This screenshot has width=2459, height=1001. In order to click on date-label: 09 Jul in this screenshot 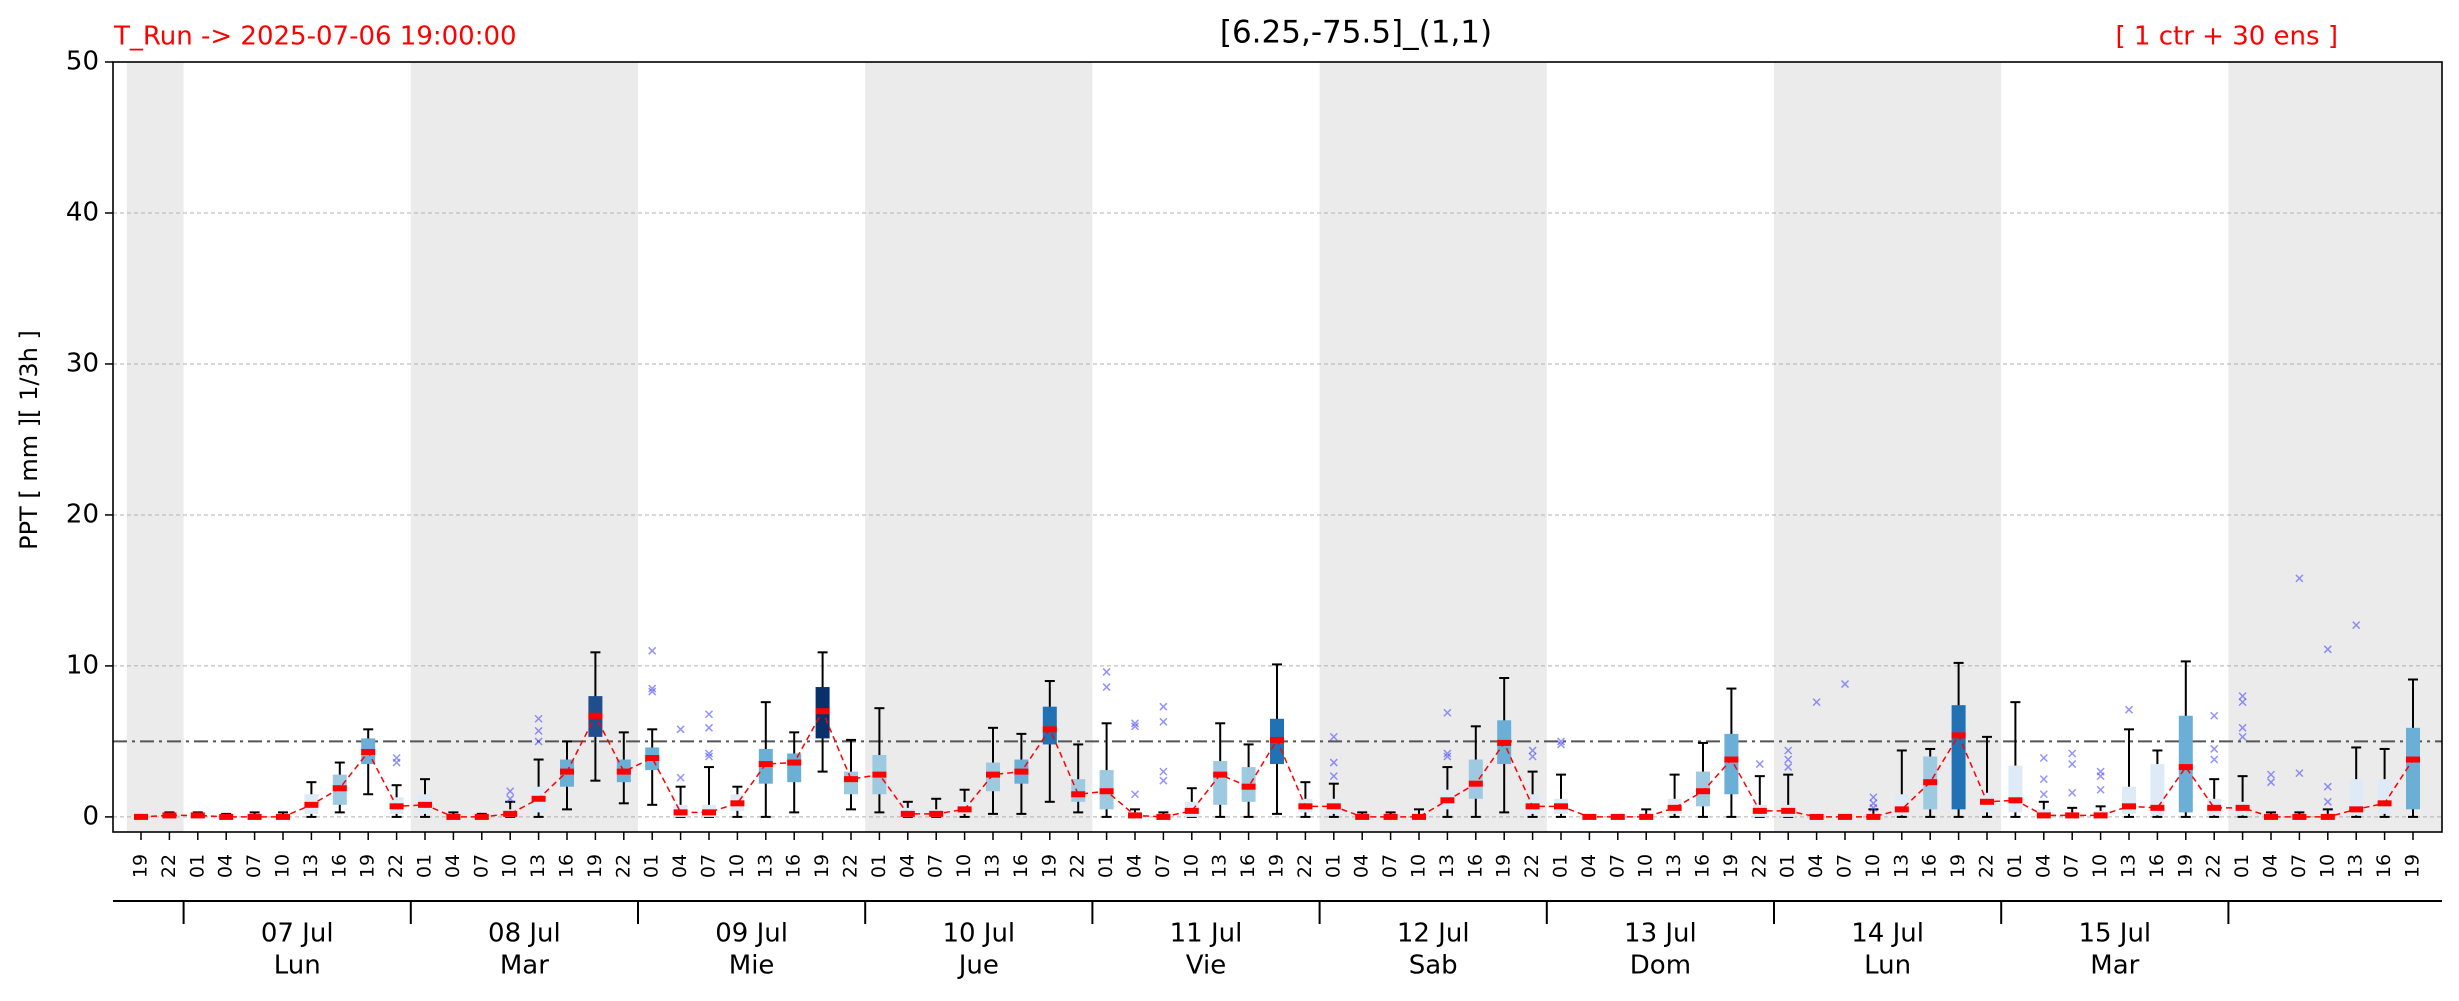, I will do `click(751, 934)`.